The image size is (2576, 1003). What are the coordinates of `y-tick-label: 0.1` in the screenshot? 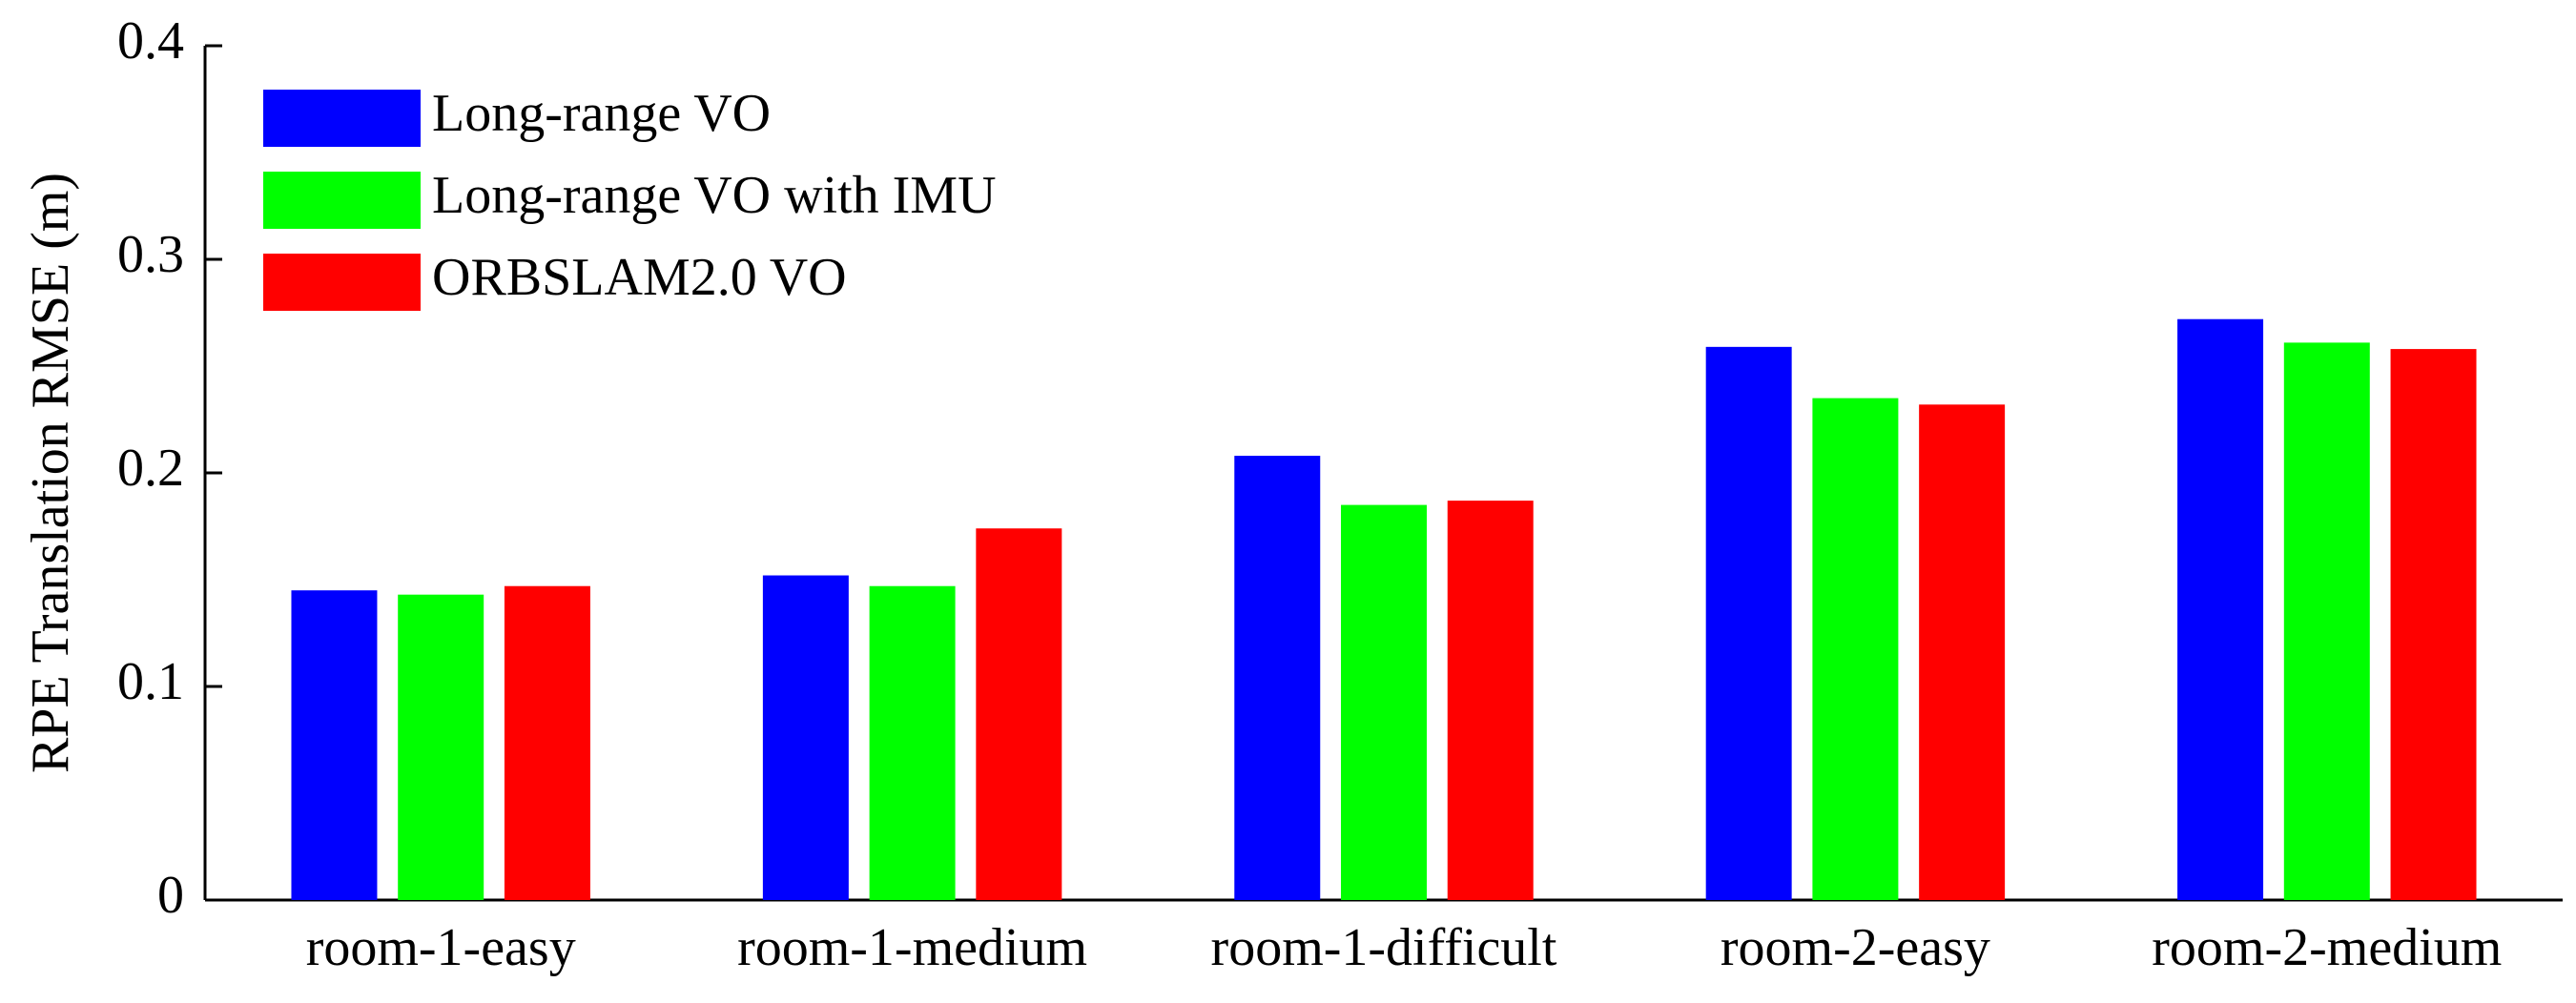 It's located at (150, 681).